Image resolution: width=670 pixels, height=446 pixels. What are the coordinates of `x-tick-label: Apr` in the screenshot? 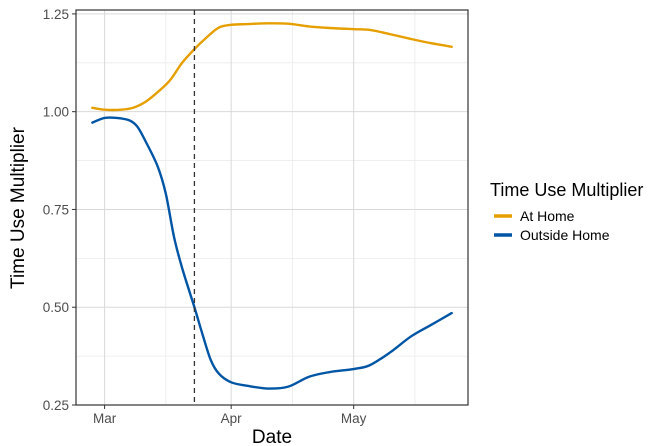 It's located at (232, 418).